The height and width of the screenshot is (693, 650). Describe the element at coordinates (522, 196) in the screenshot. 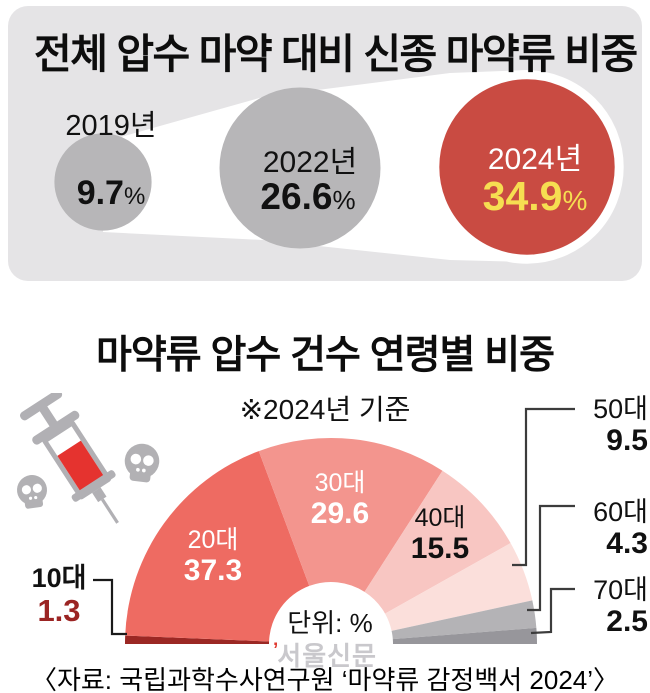

I see `value-2024-number: 34.9` at that location.